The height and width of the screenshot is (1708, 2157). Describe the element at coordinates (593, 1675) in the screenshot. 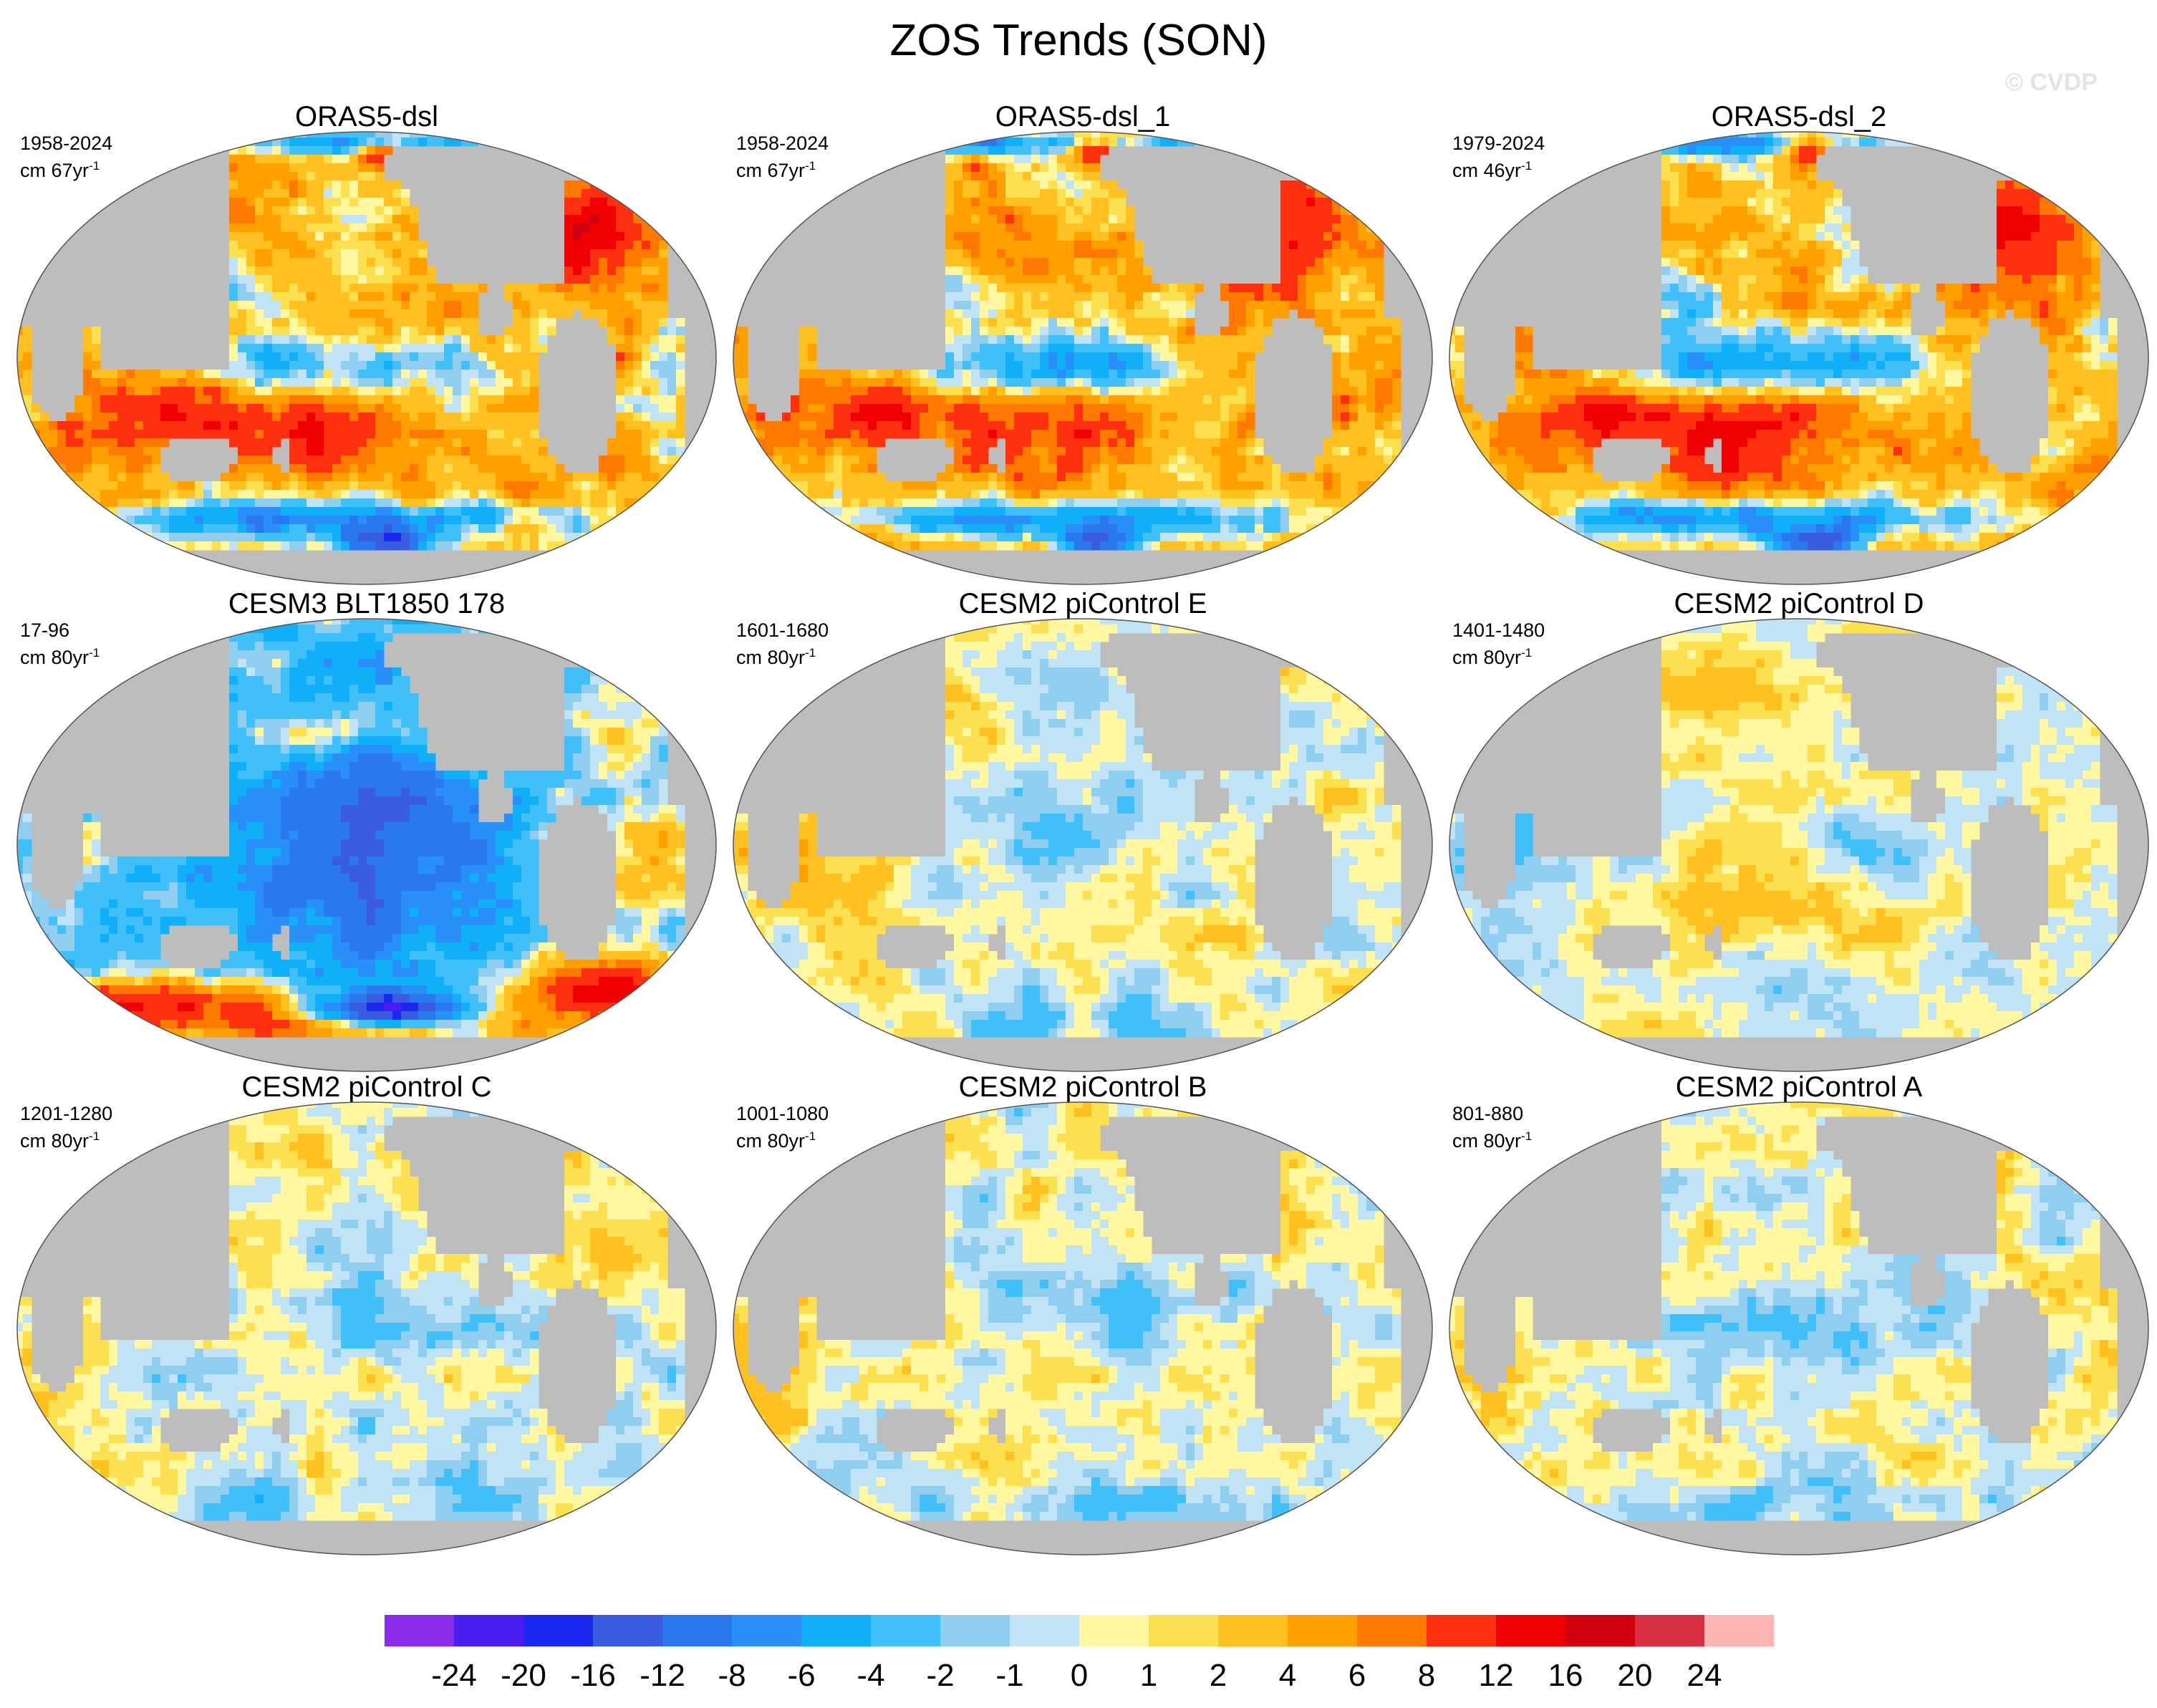

I see `colorbar-tick-label: -16` at that location.